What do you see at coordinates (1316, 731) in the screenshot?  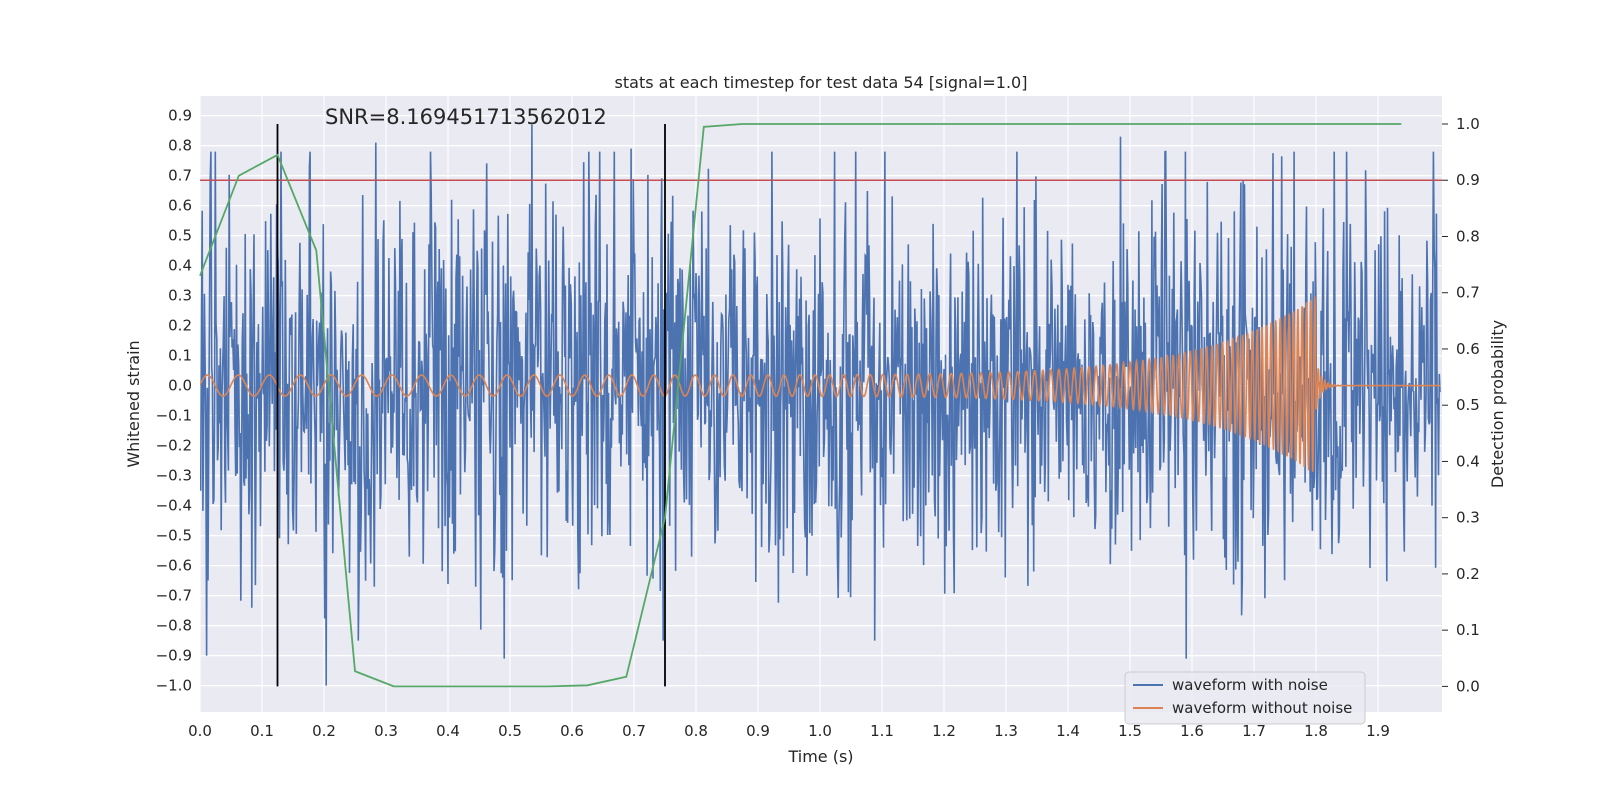 I see `x-tick-label: 1.8` at bounding box center [1316, 731].